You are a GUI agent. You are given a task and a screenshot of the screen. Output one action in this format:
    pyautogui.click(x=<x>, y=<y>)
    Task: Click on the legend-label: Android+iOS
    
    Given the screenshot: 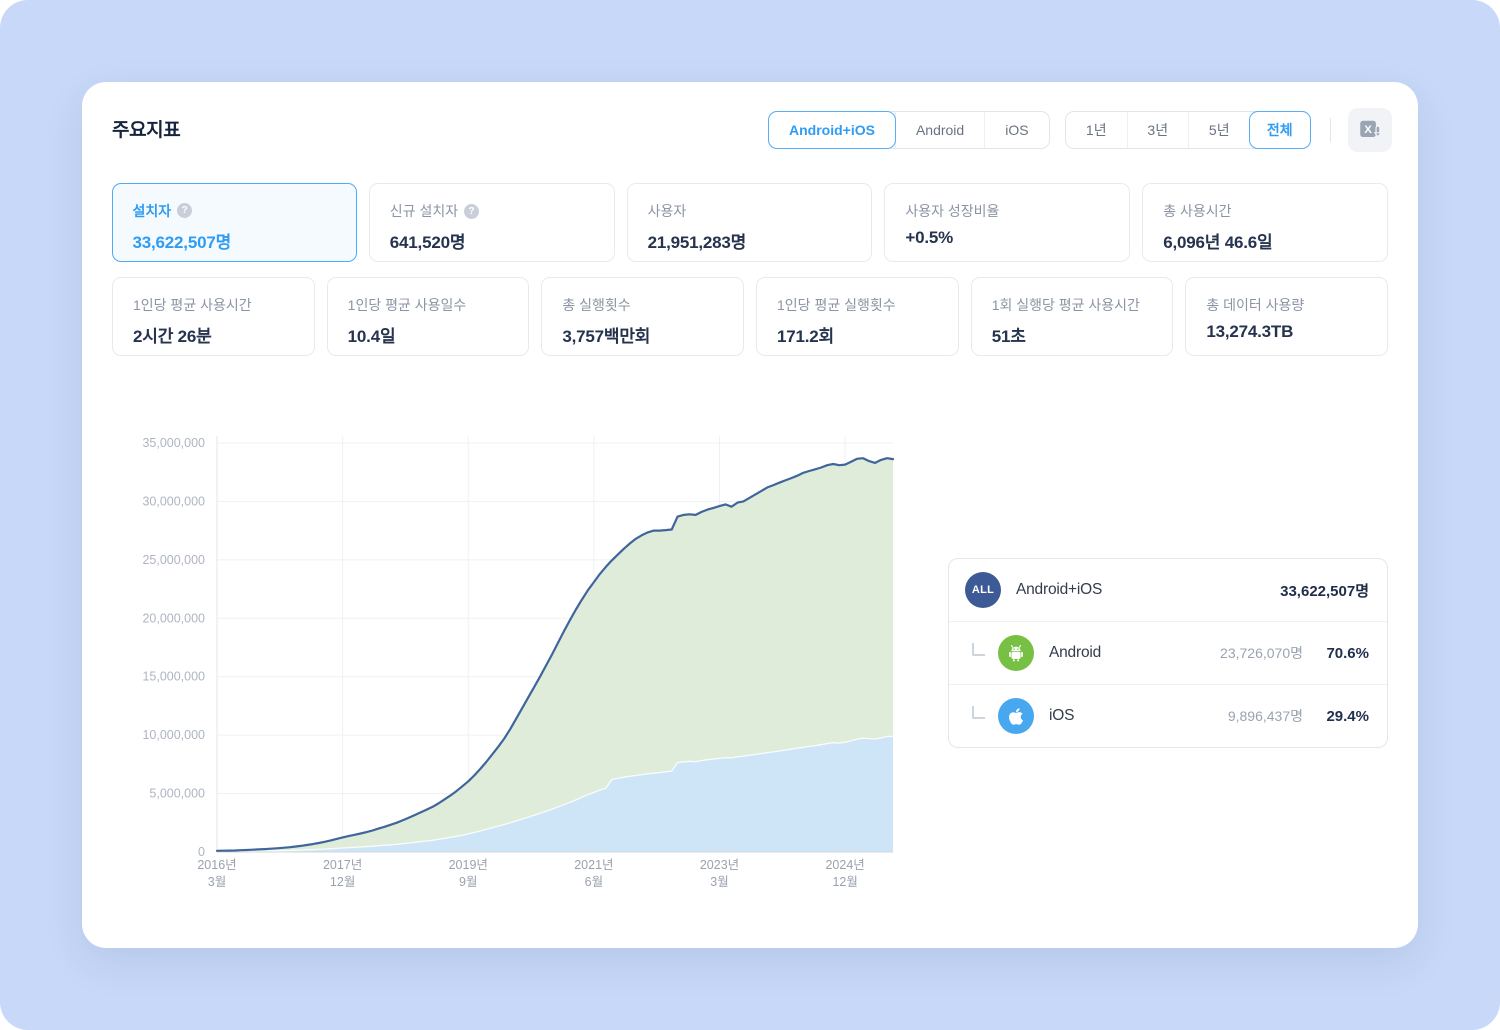 What is the action you would take?
    pyautogui.click(x=1059, y=589)
    